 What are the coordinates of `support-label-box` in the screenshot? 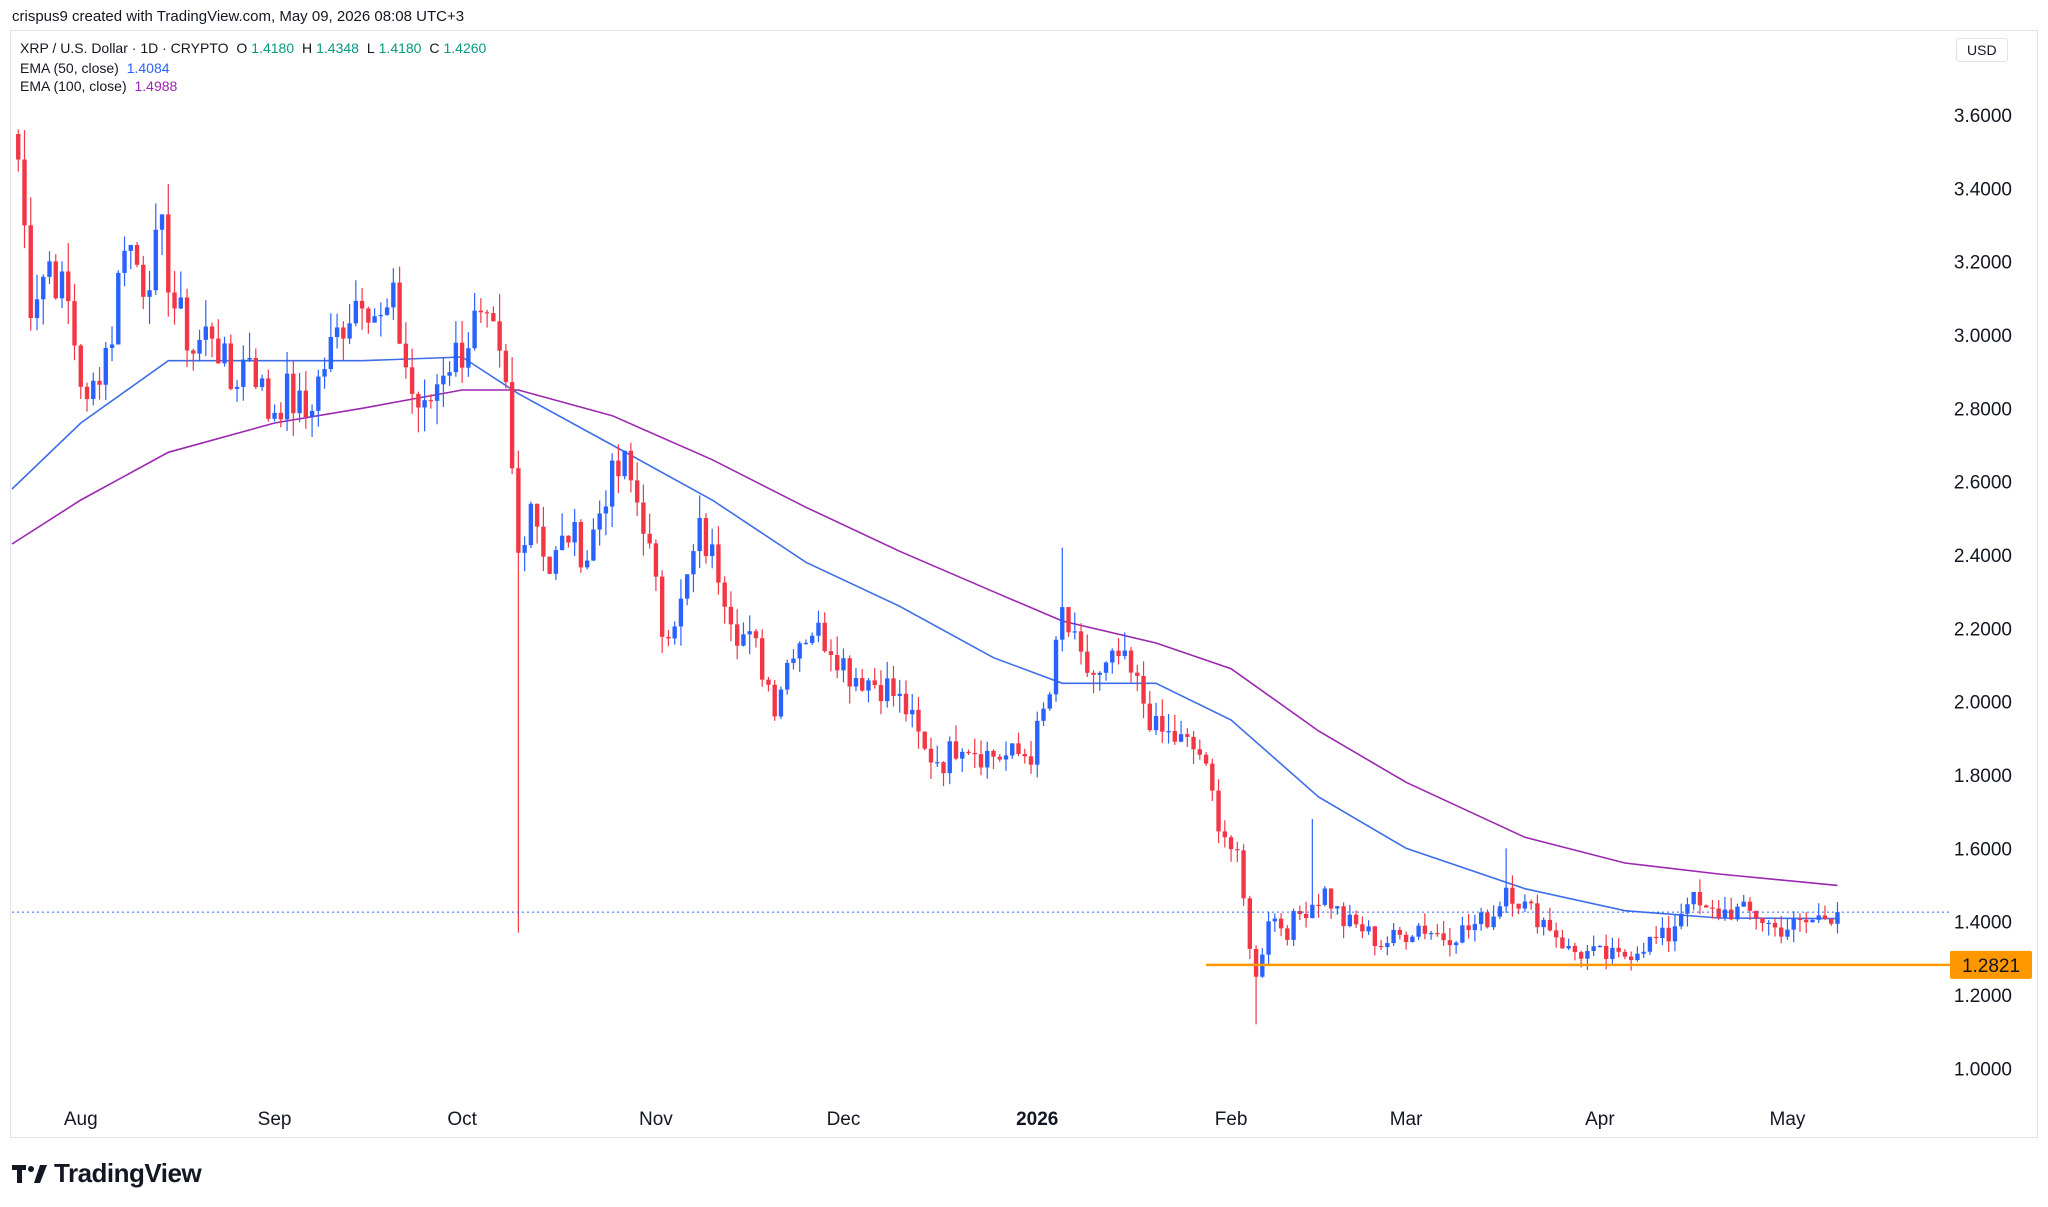 It's located at (1991, 964).